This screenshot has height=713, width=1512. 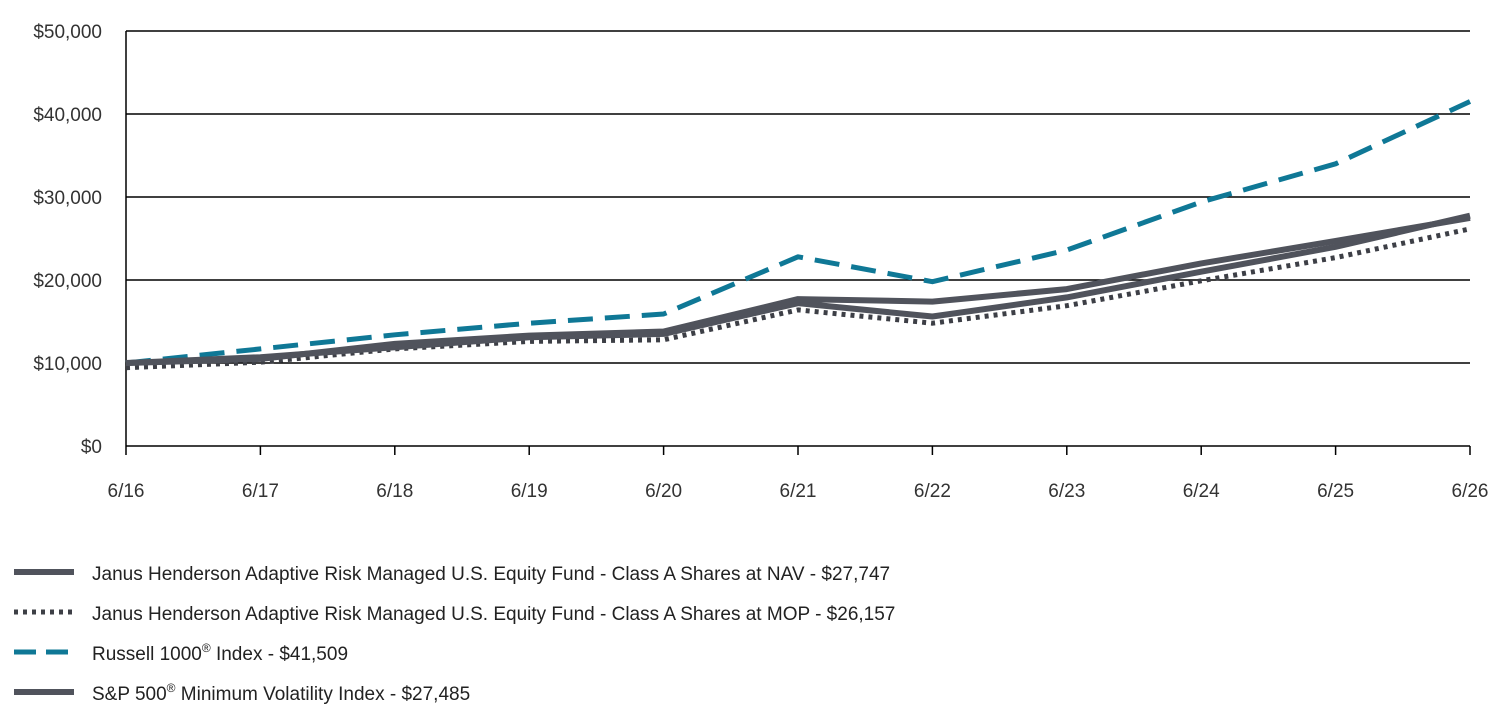 I want to click on x-tick-label: 6/18, so click(x=394, y=491).